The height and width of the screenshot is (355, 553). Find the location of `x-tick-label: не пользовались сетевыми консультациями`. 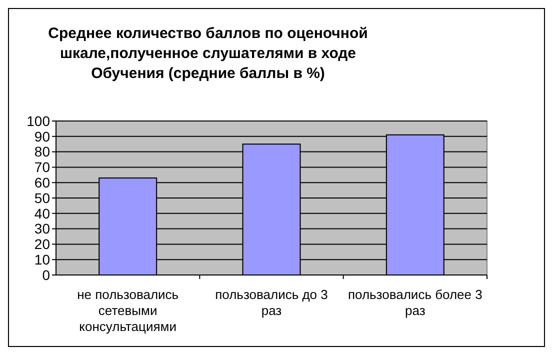

x-tick-label: не пользовались сетевыми консультациями is located at coordinates (128, 310).